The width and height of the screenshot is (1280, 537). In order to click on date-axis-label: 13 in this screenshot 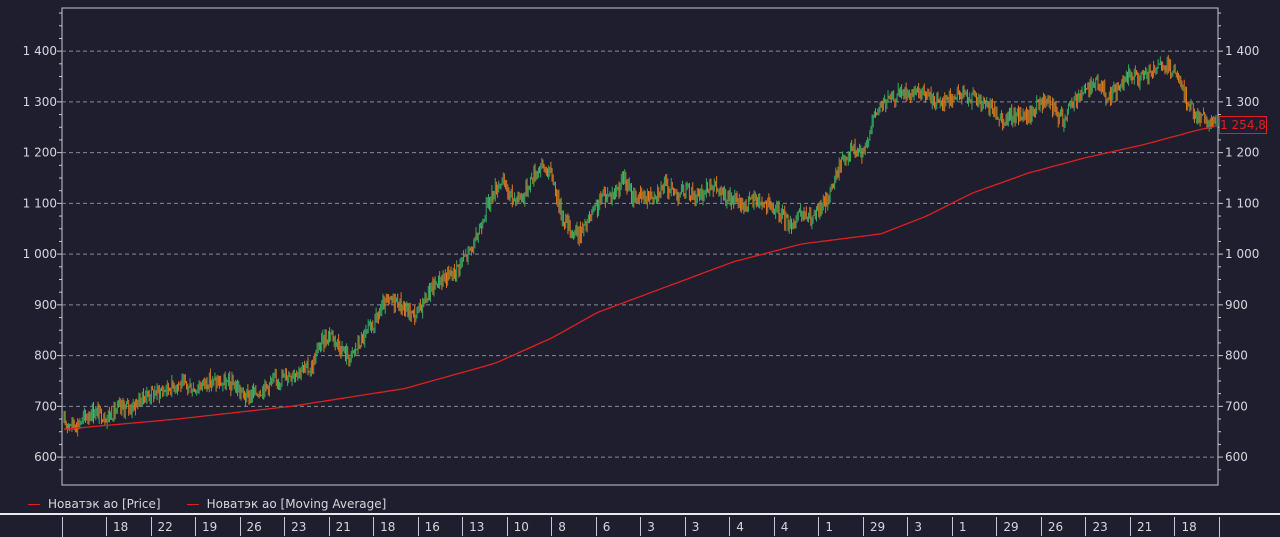, I will do `click(484, 526)`.